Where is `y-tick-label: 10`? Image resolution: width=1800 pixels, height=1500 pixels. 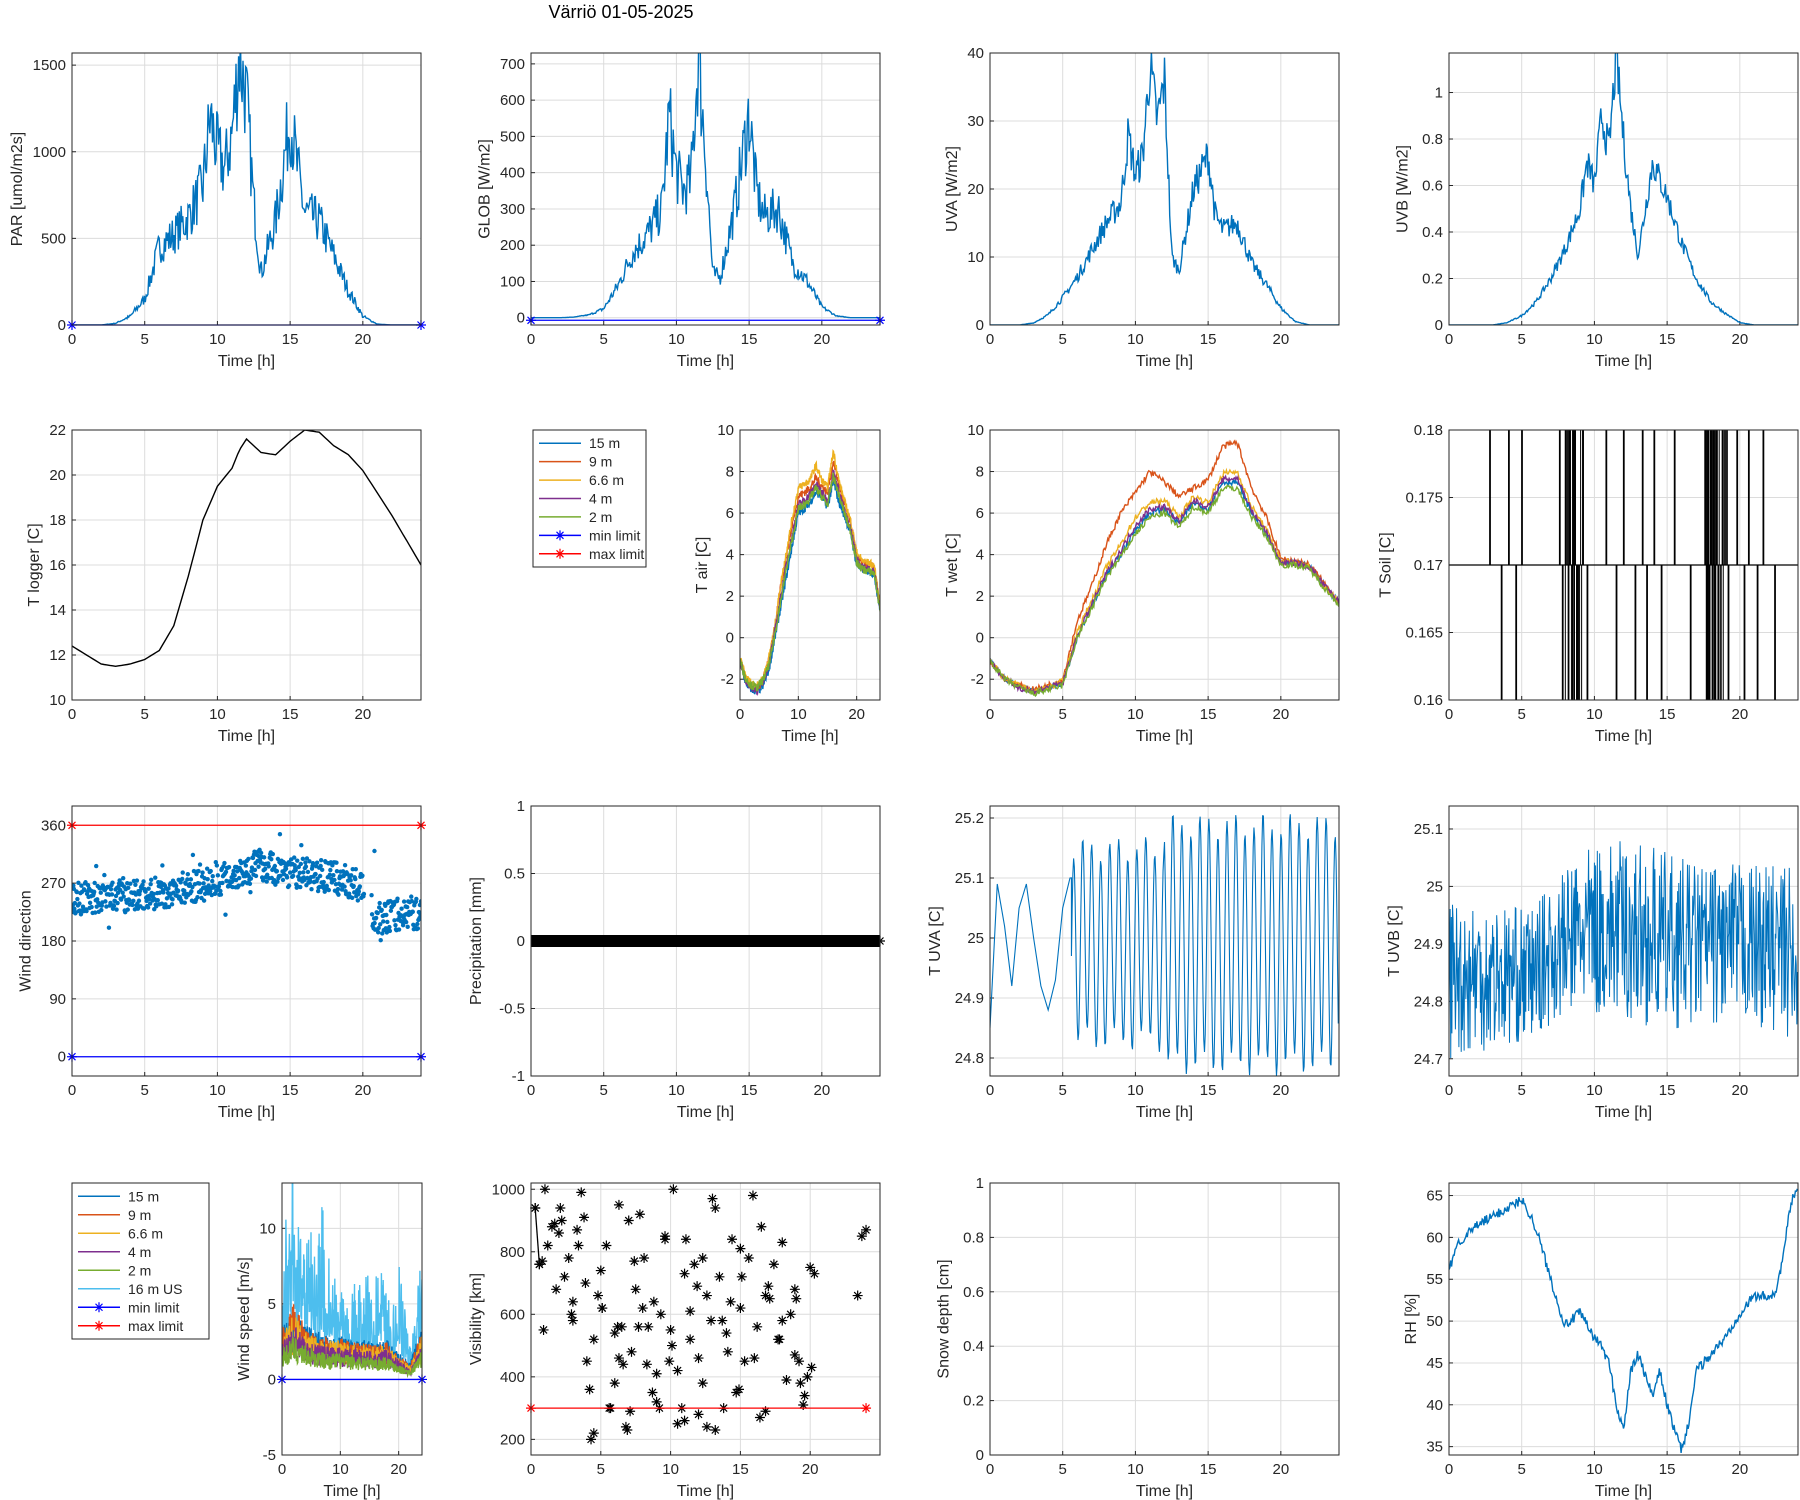 y-tick-label: 10 is located at coordinates (975, 430).